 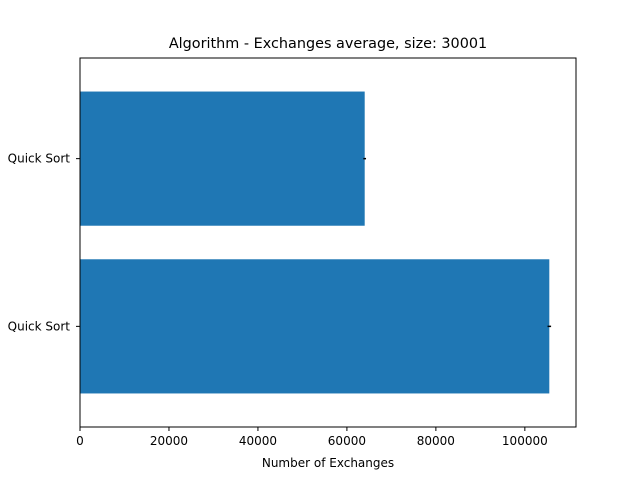 What do you see at coordinates (80, 441) in the screenshot?
I see `x-tick-label-0: 0` at bounding box center [80, 441].